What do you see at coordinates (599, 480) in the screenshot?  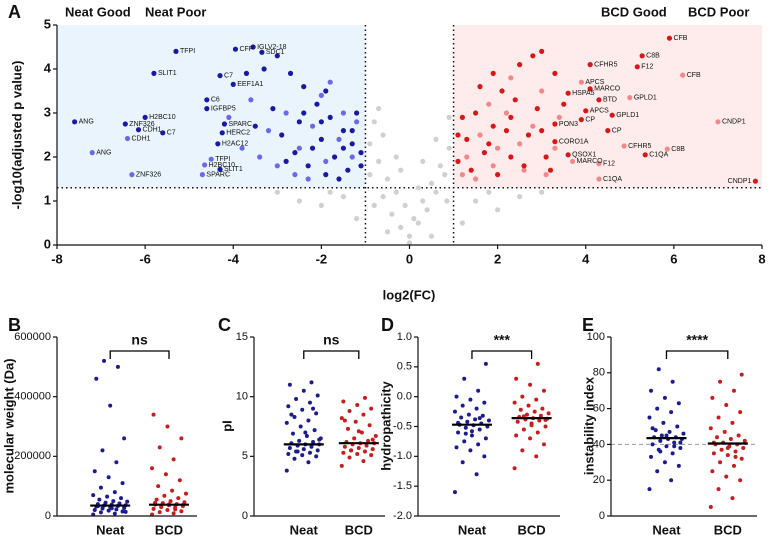 I see `y-tick-label: 20` at bounding box center [599, 480].